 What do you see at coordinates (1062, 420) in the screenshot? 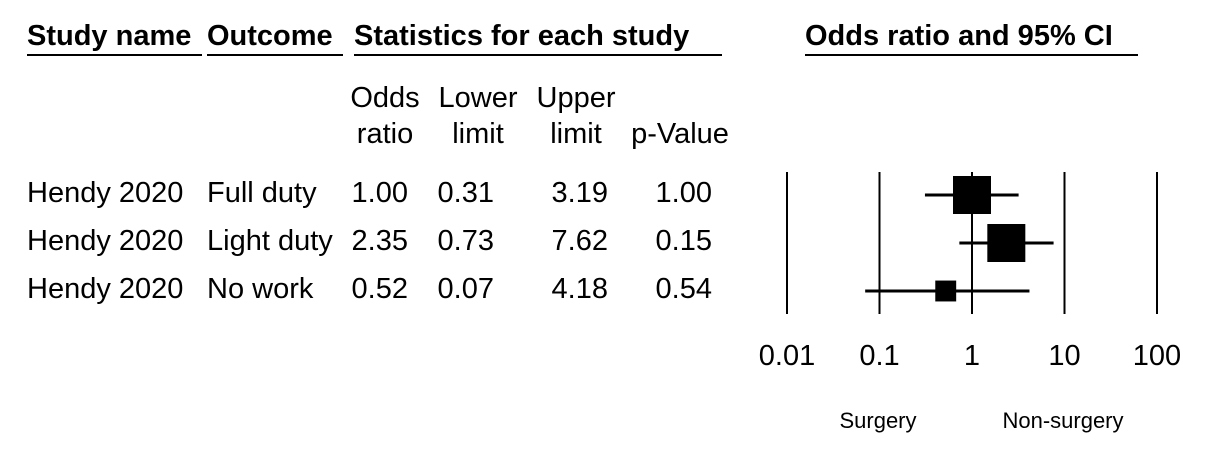
I see `favours-right-label: Non-surgery` at bounding box center [1062, 420].